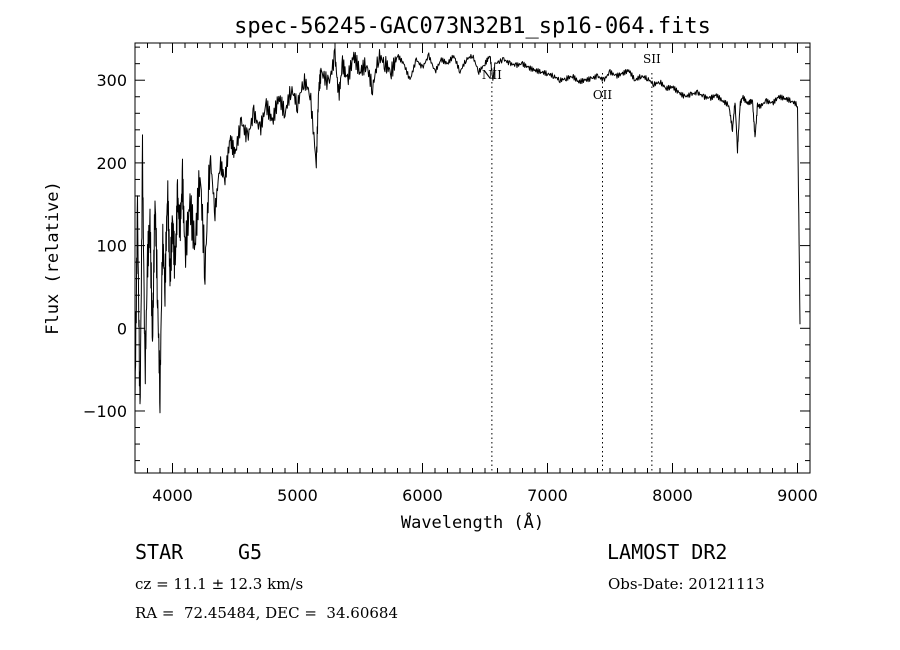  What do you see at coordinates (472, 522) in the screenshot?
I see `x-axis-label: Wavelength (Å)` at bounding box center [472, 522].